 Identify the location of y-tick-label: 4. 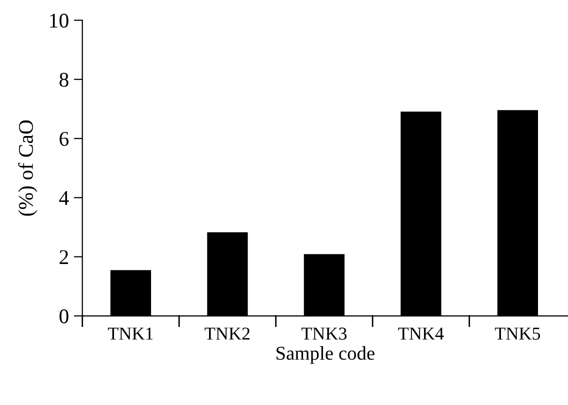
(64, 198).